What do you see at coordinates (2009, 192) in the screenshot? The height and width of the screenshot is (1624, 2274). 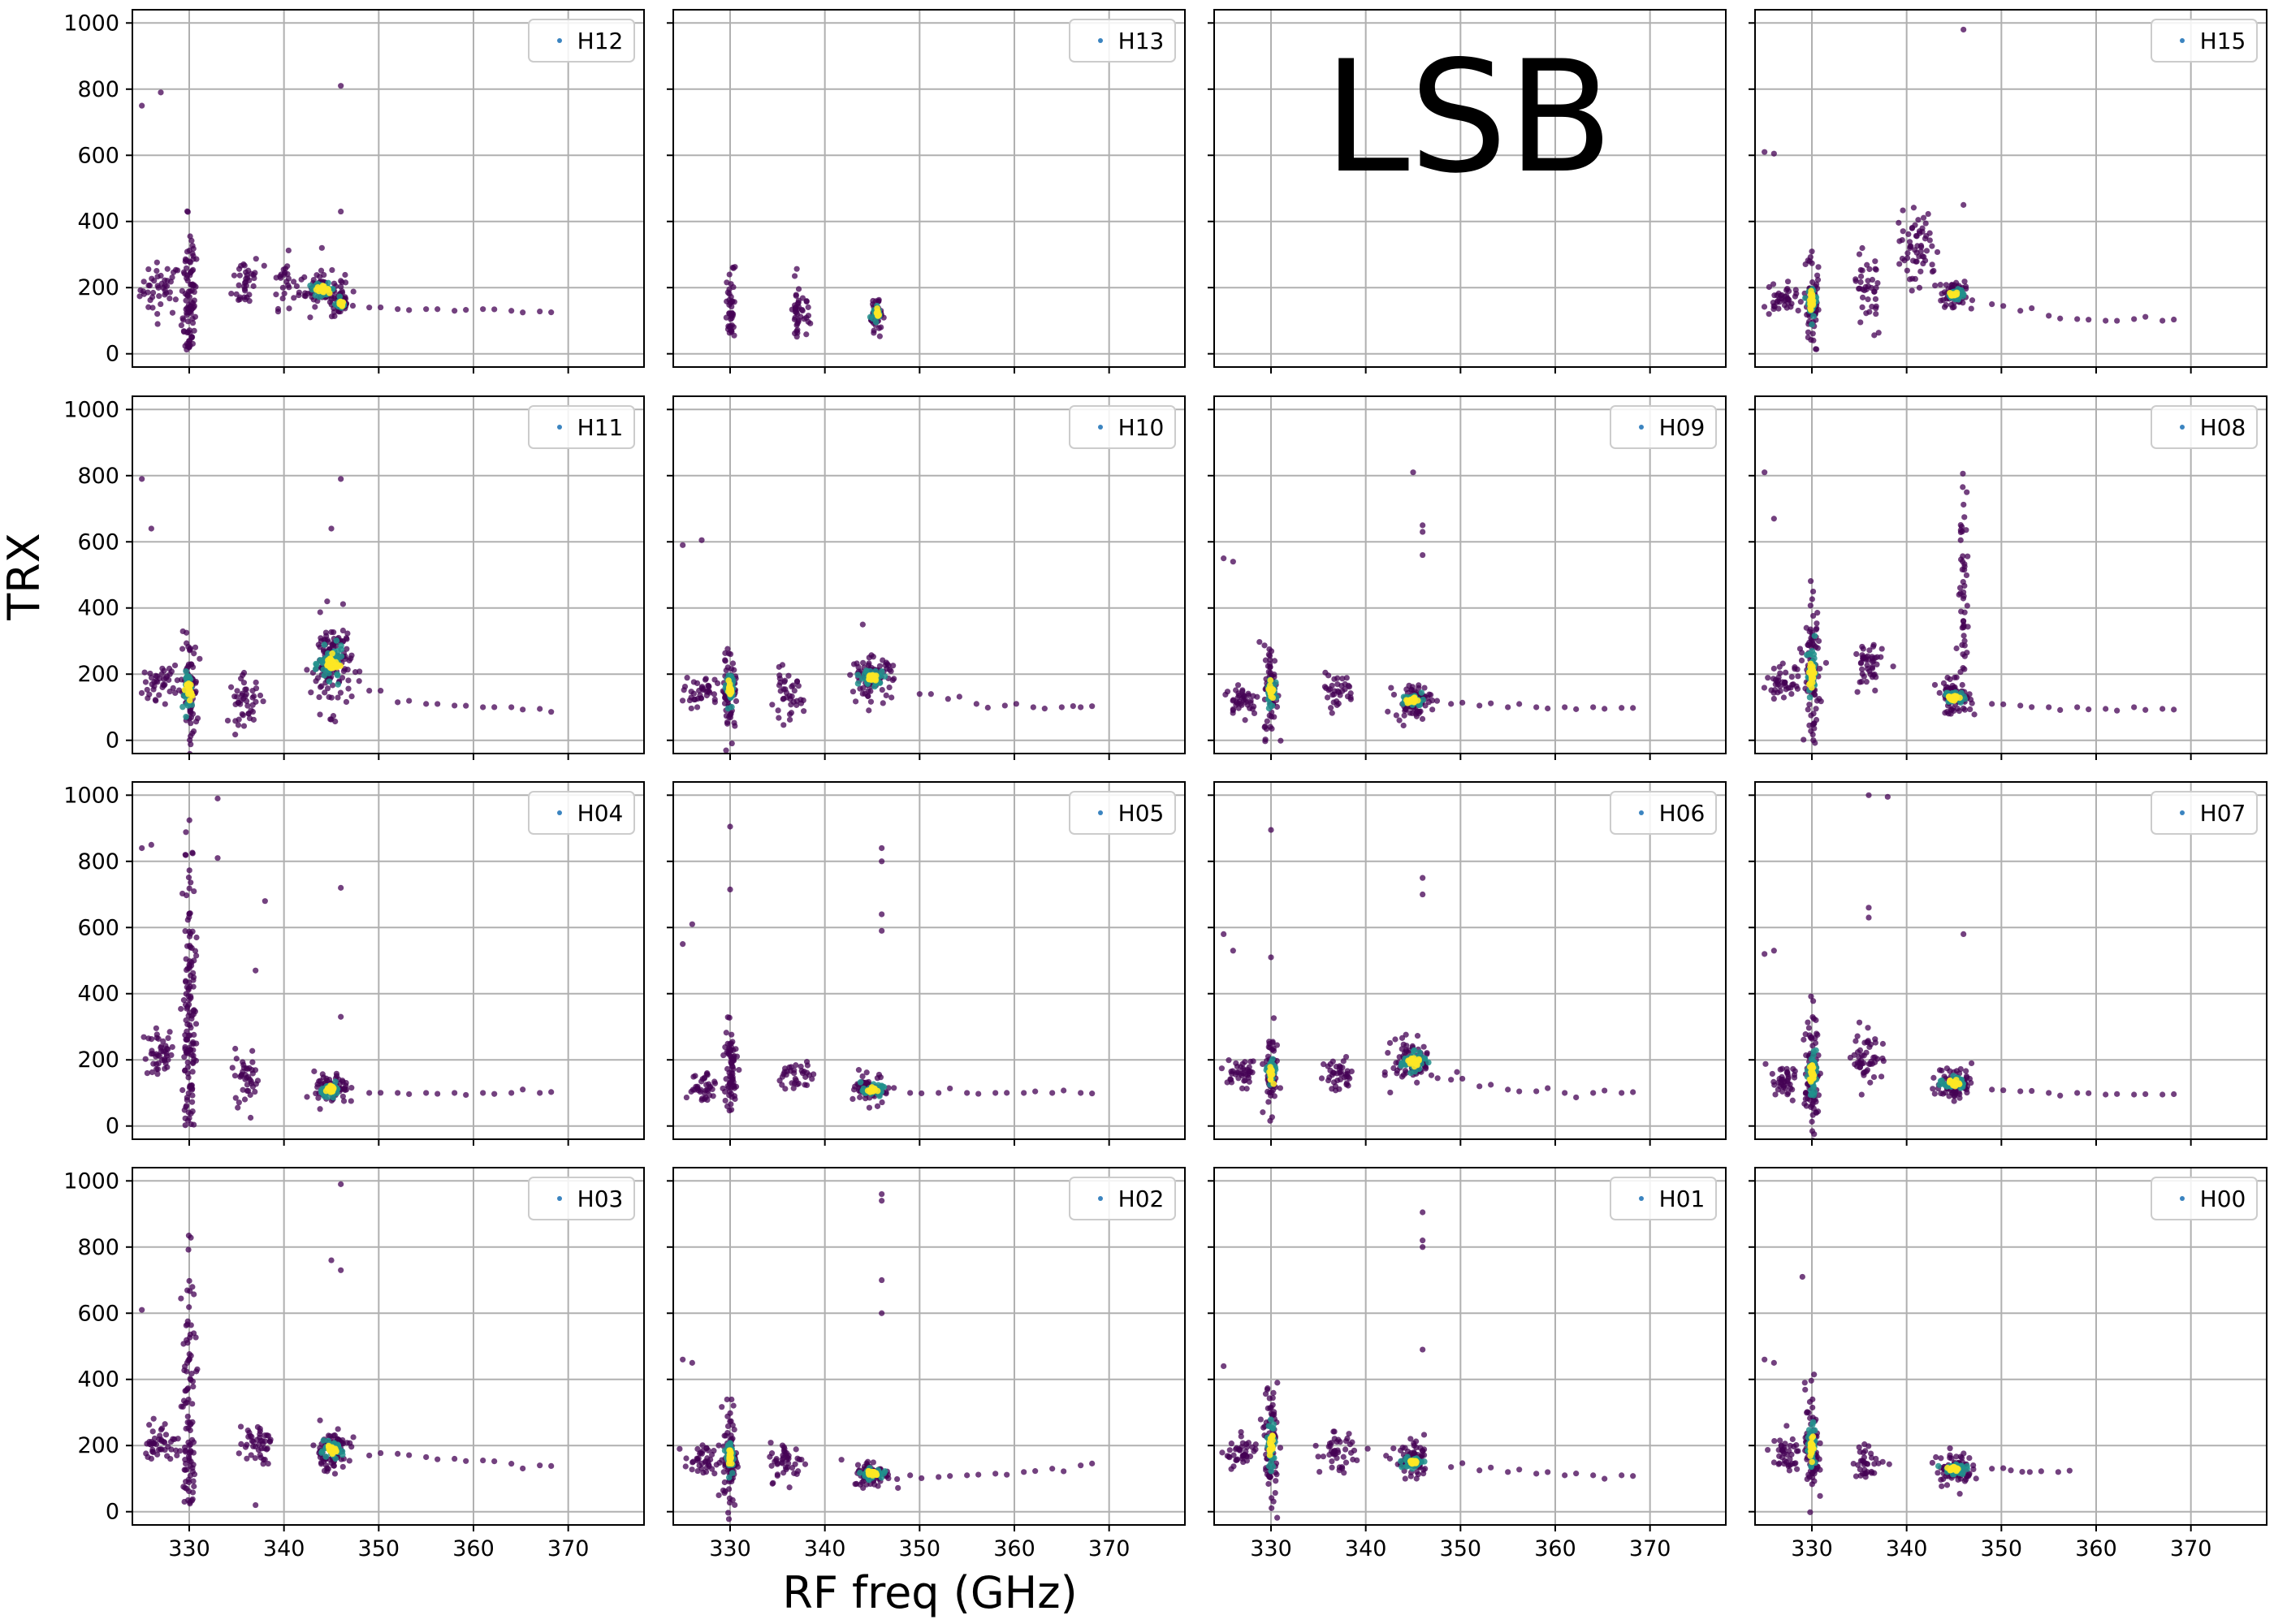 I see `panel-h15: H15` at bounding box center [2009, 192].